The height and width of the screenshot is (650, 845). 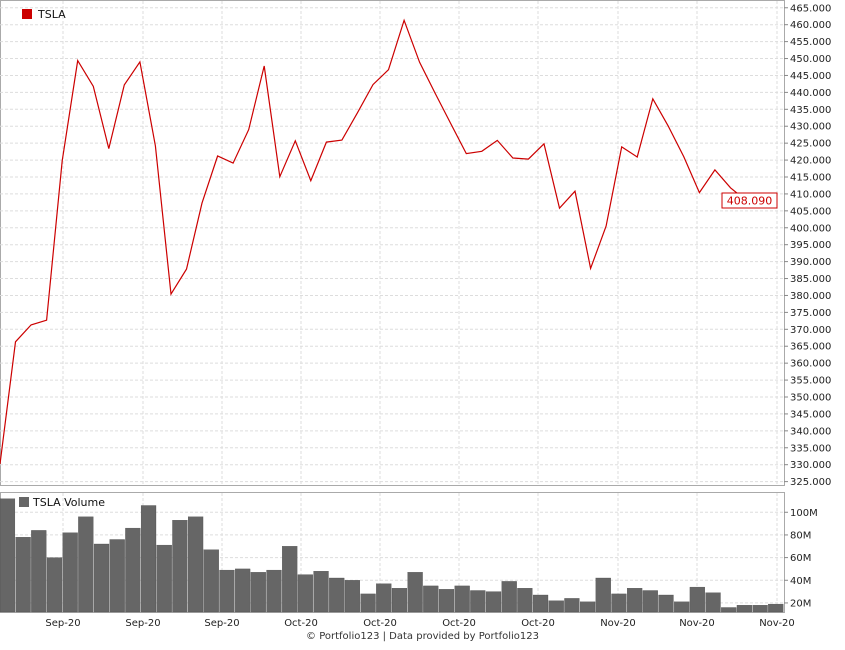 I want to click on price-y-tick-label: 395.000, so click(x=810, y=245).